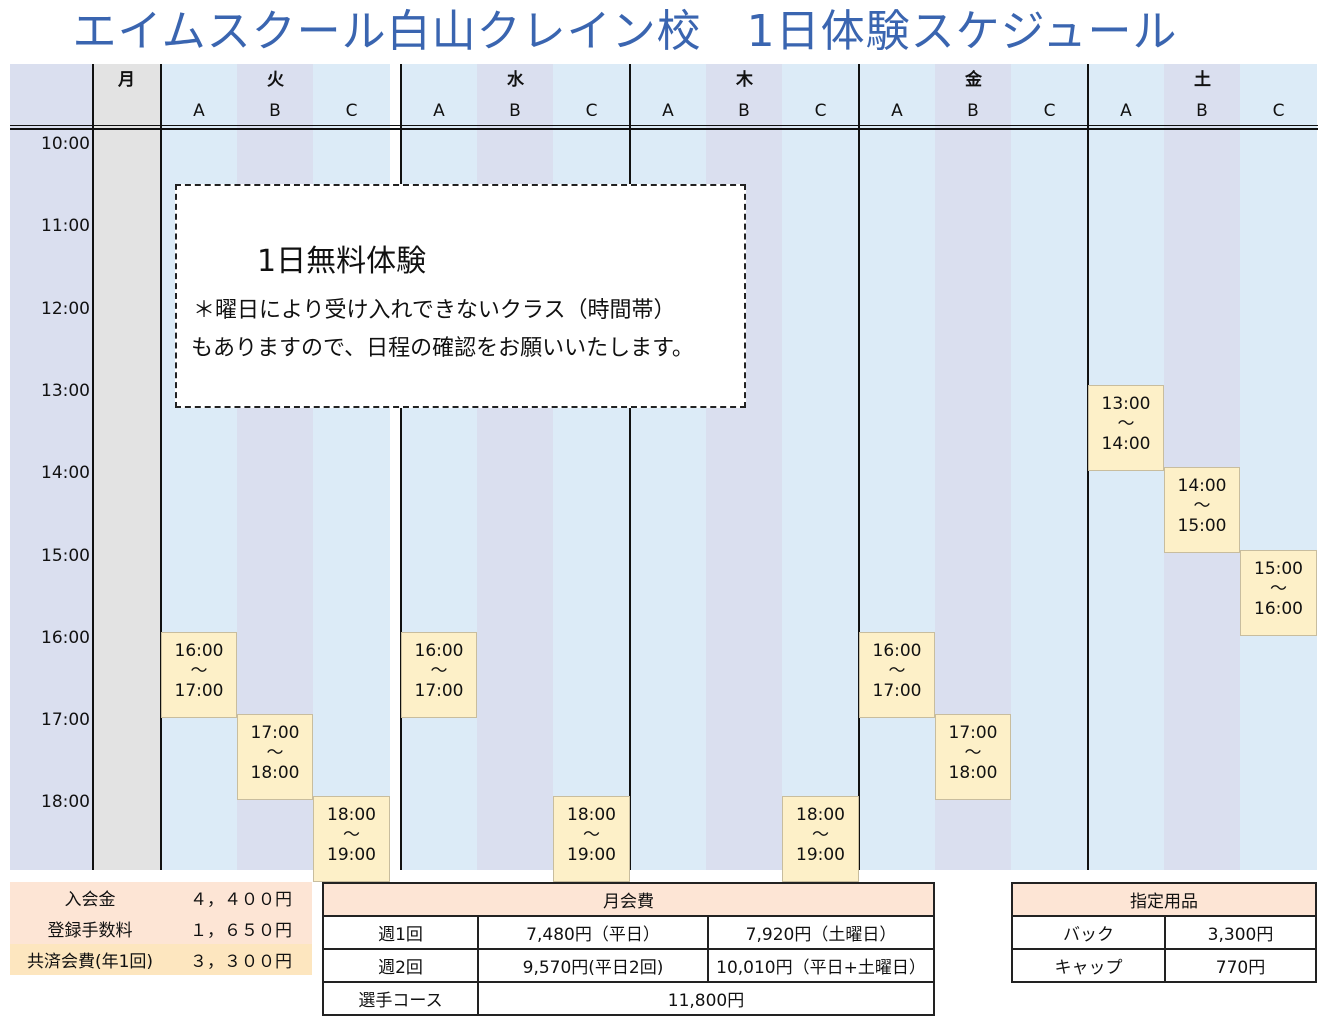  What do you see at coordinates (65, 555) in the screenshot?
I see `time-label: 15:00` at bounding box center [65, 555].